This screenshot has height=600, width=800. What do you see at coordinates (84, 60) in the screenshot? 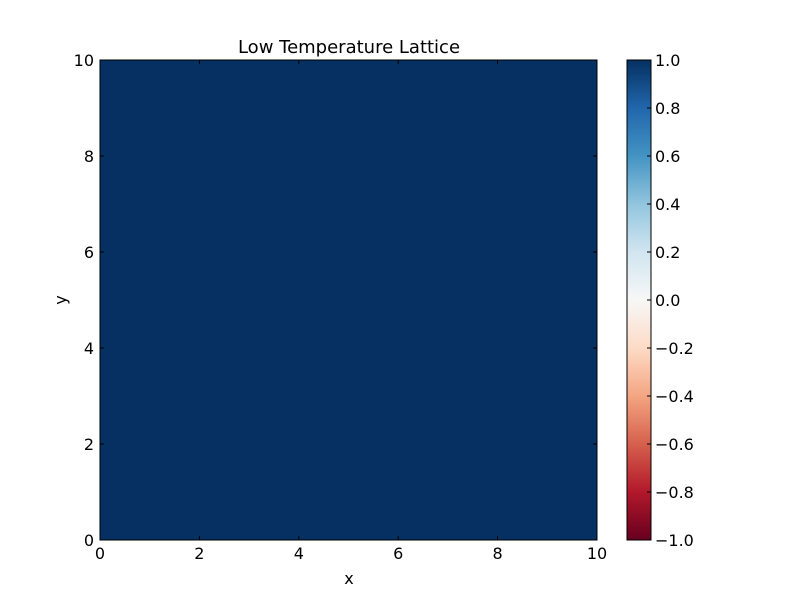
I see `y-tick-label: 10` at bounding box center [84, 60].